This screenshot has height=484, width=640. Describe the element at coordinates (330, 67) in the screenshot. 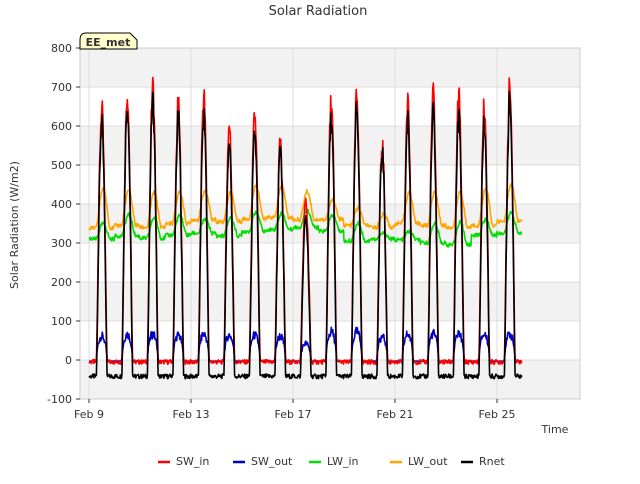

I see `plot-band` at that location.